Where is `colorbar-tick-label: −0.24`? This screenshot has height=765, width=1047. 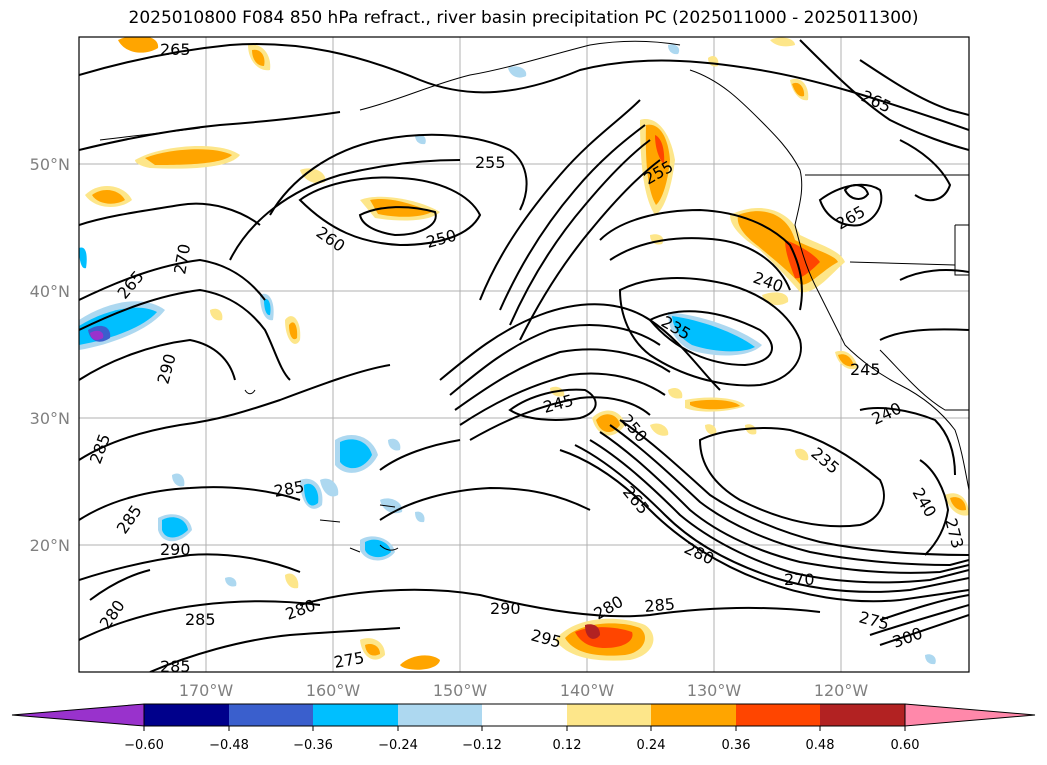
colorbar-tick-label: −0.24 is located at coordinates (398, 745).